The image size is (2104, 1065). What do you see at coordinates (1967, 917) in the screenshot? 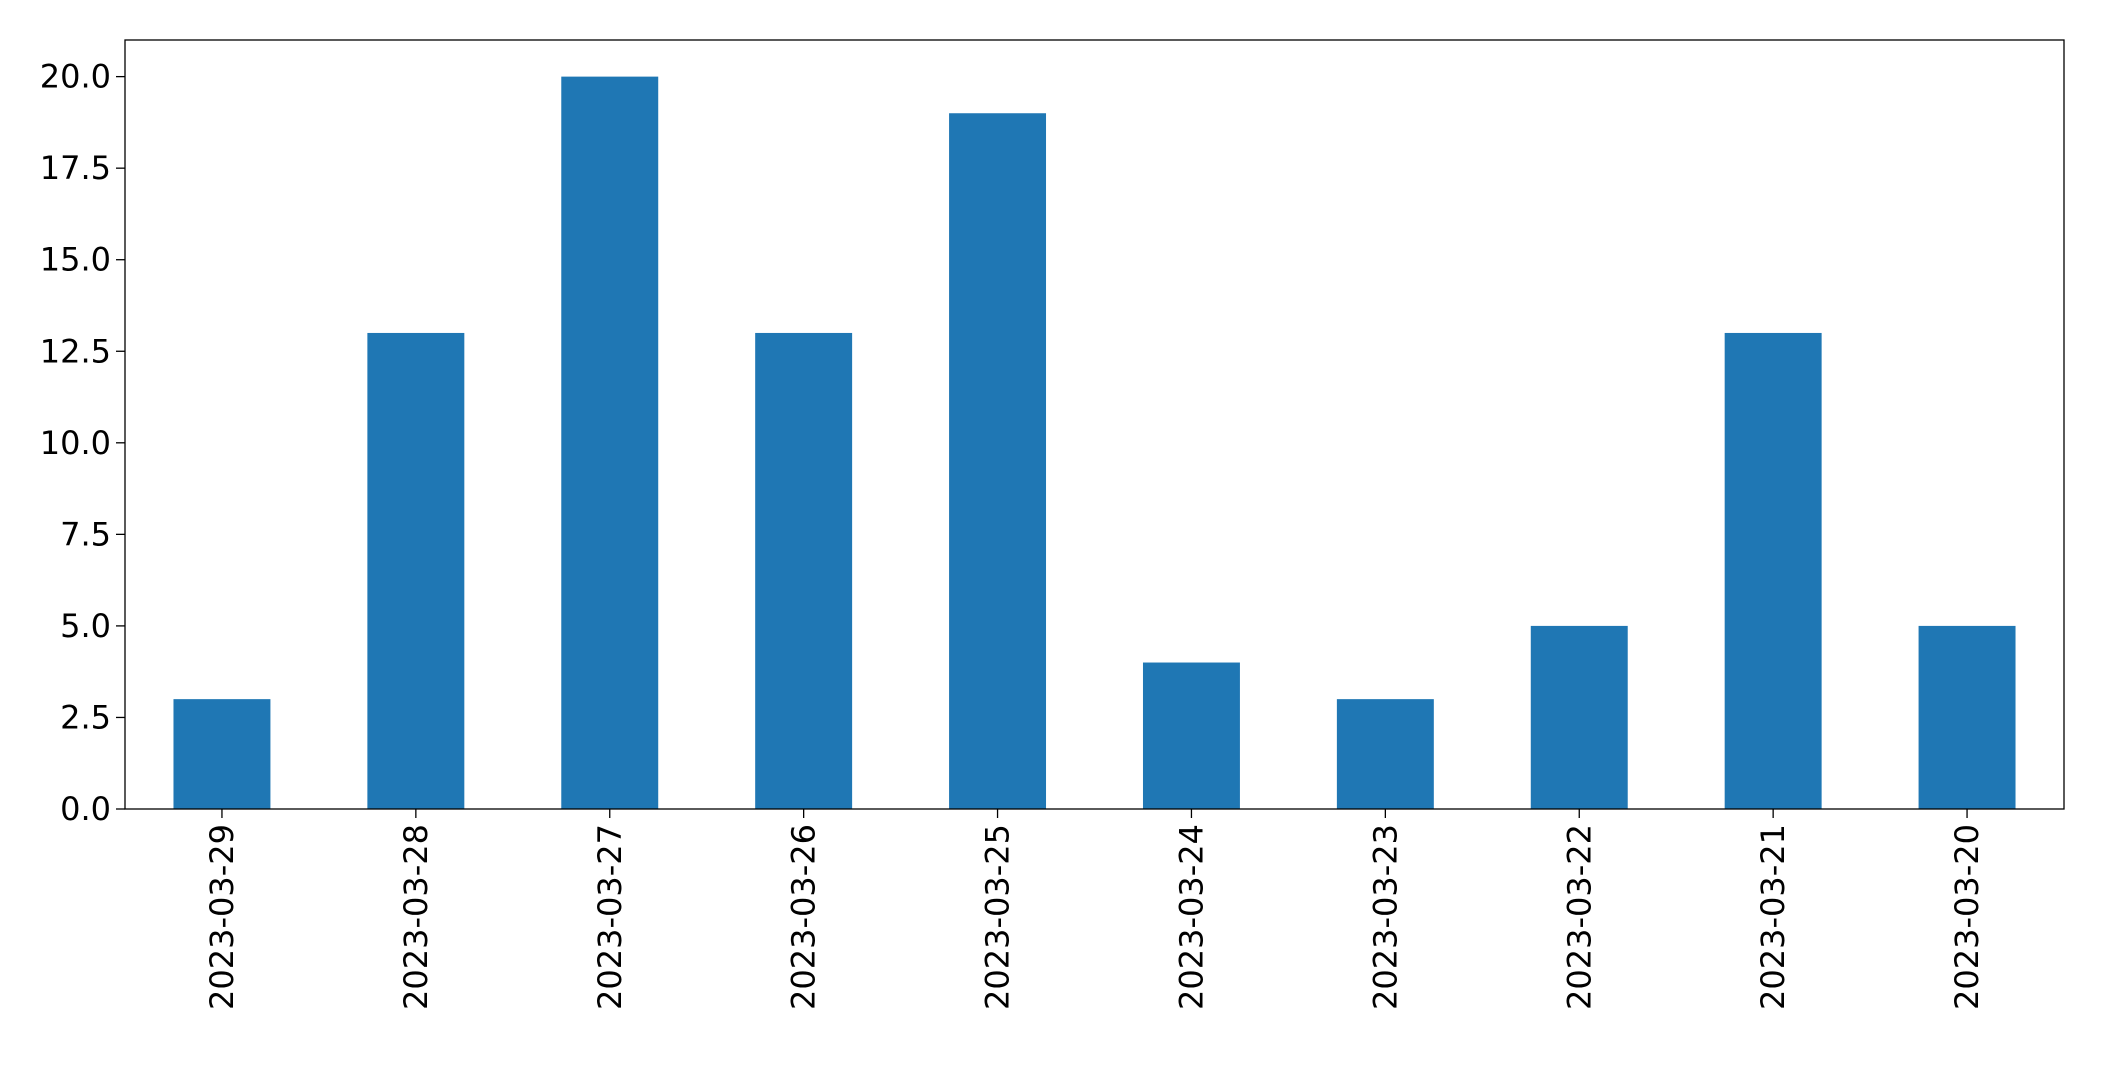
I see `x-tick-label: 2023-03-20` at bounding box center [1967, 917].